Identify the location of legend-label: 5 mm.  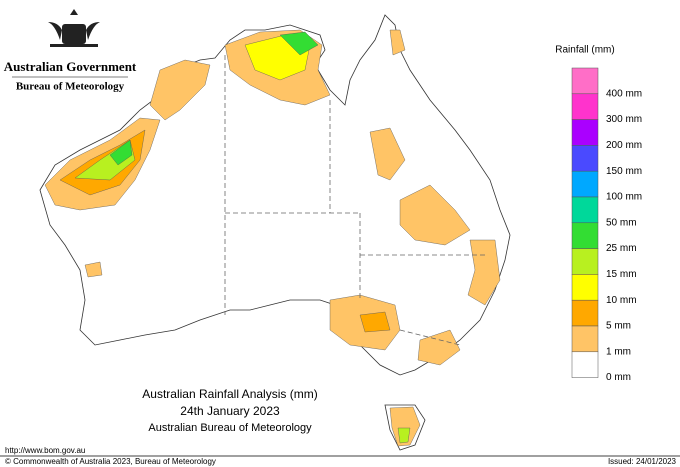
(618, 326).